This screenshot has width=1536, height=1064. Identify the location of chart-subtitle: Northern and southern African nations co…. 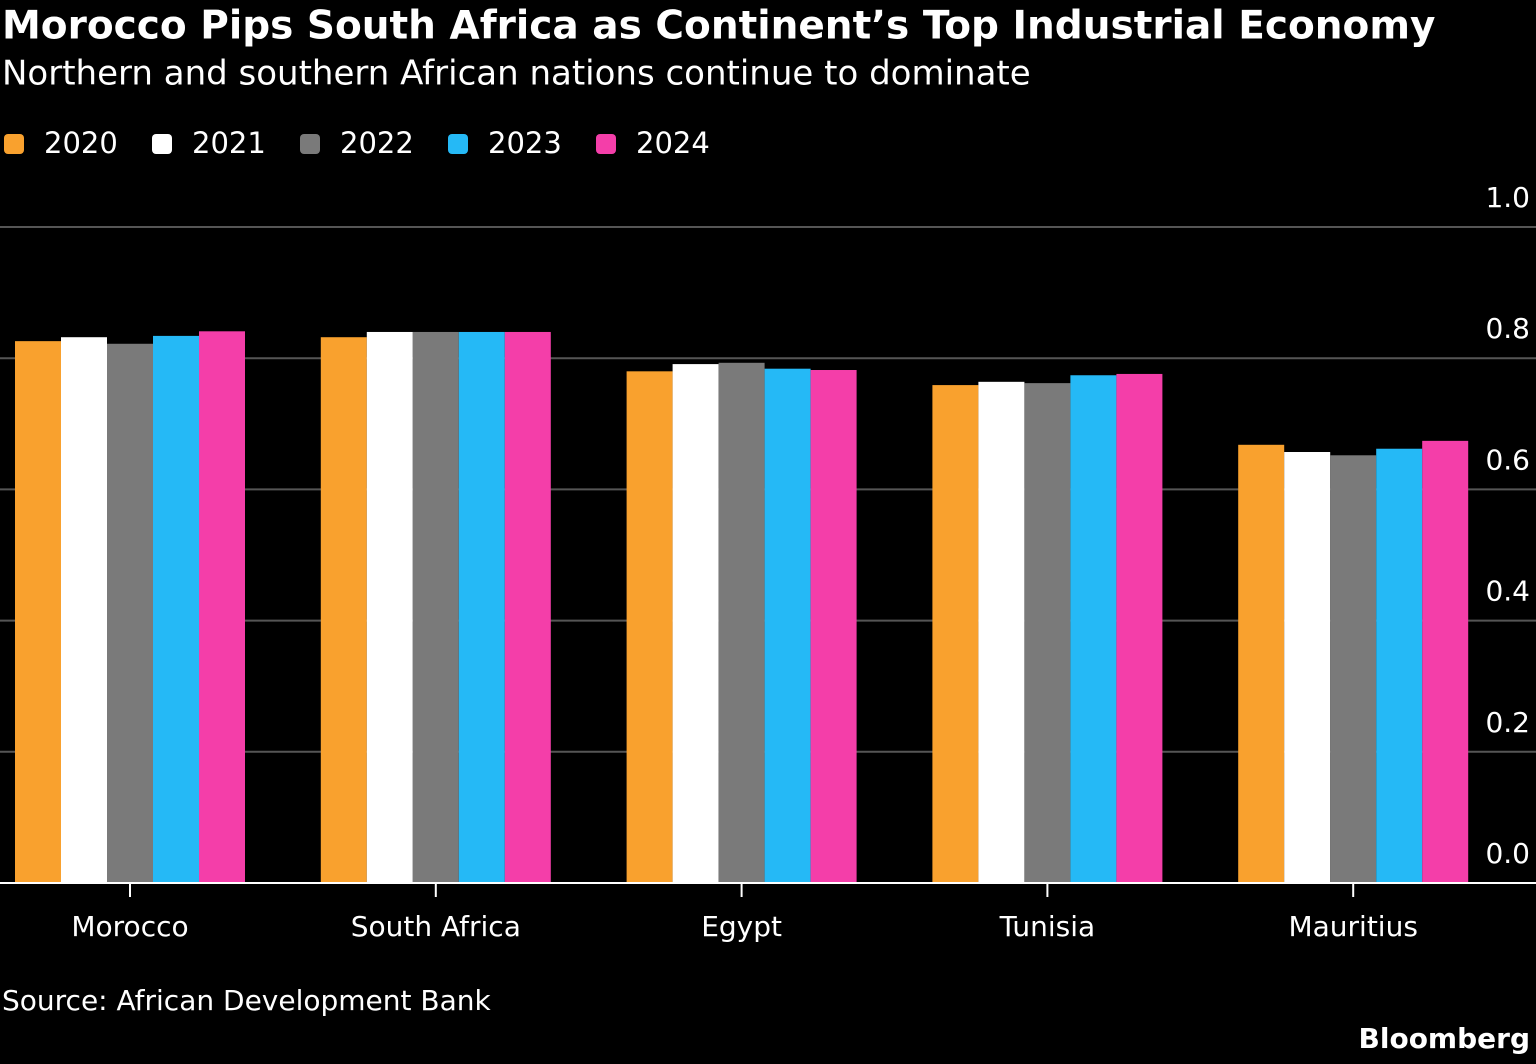
(516, 74).